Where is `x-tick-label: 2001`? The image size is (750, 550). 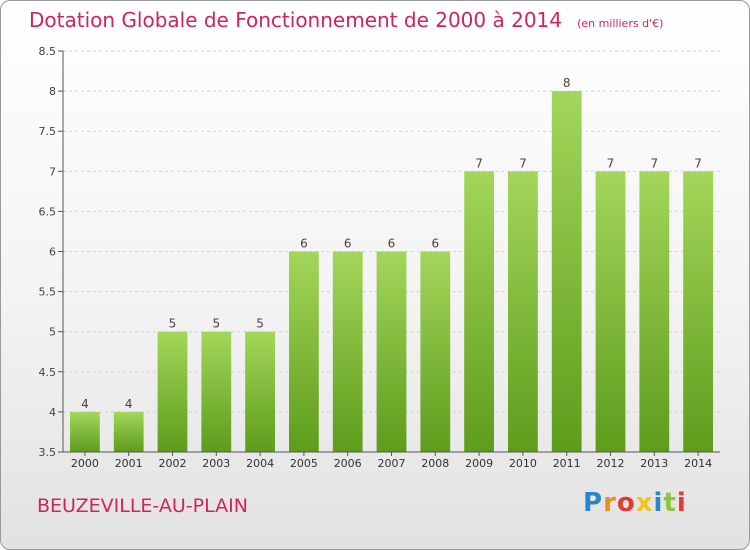
x-tick-label: 2001 is located at coordinates (129, 463).